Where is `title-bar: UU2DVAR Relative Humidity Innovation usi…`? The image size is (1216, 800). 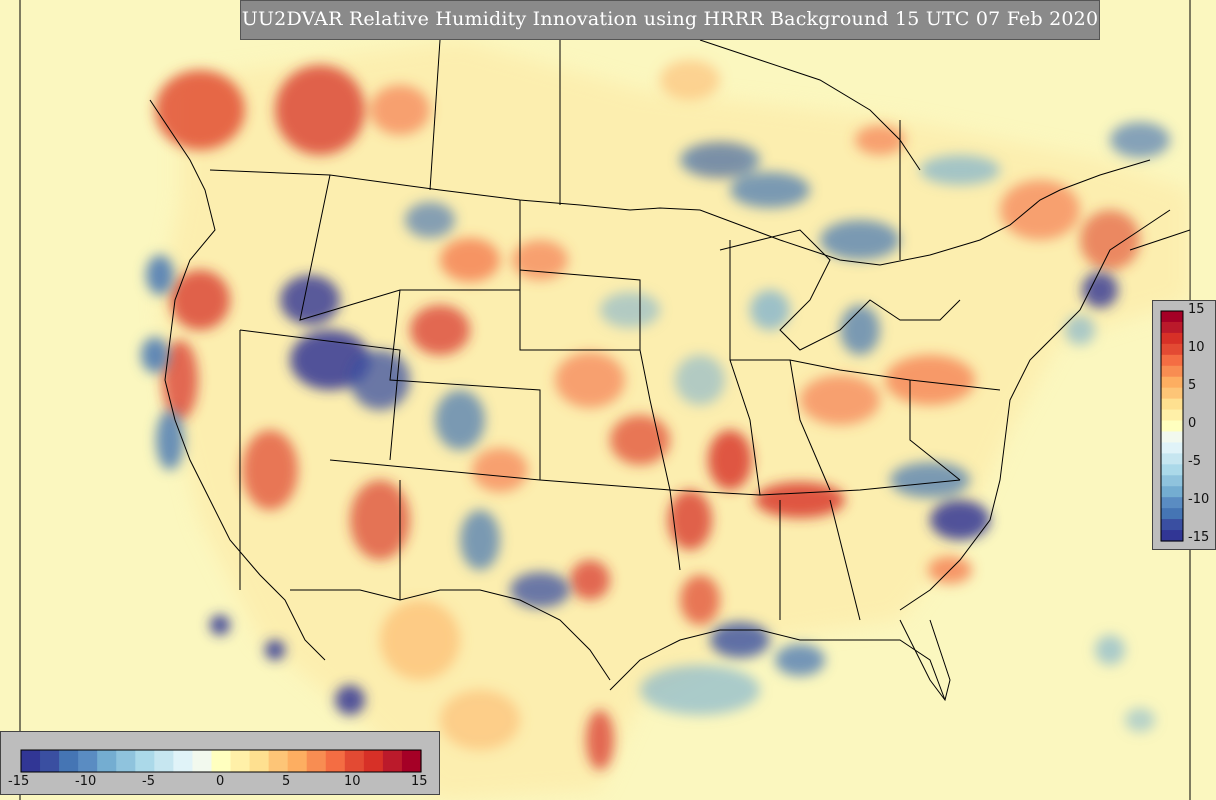
title-bar: UU2DVAR Relative Humidity Innovation usi… is located at coordinates (670, 20).